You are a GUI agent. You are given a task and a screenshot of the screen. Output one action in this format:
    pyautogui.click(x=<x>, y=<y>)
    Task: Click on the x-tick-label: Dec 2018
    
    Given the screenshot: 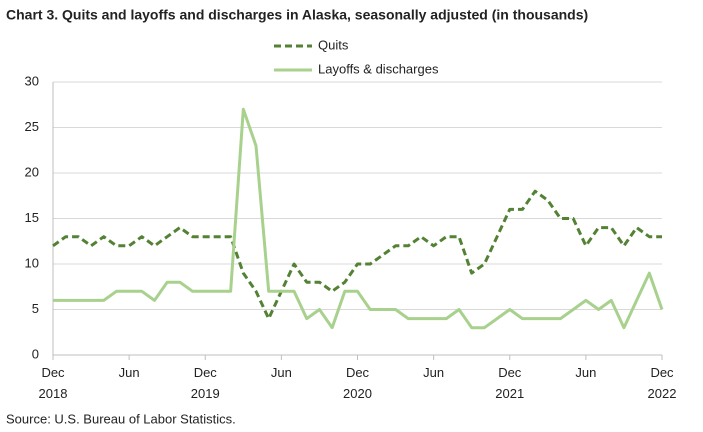 What is the action you would take?
    pyautogui.click(x=53, y=383)
    